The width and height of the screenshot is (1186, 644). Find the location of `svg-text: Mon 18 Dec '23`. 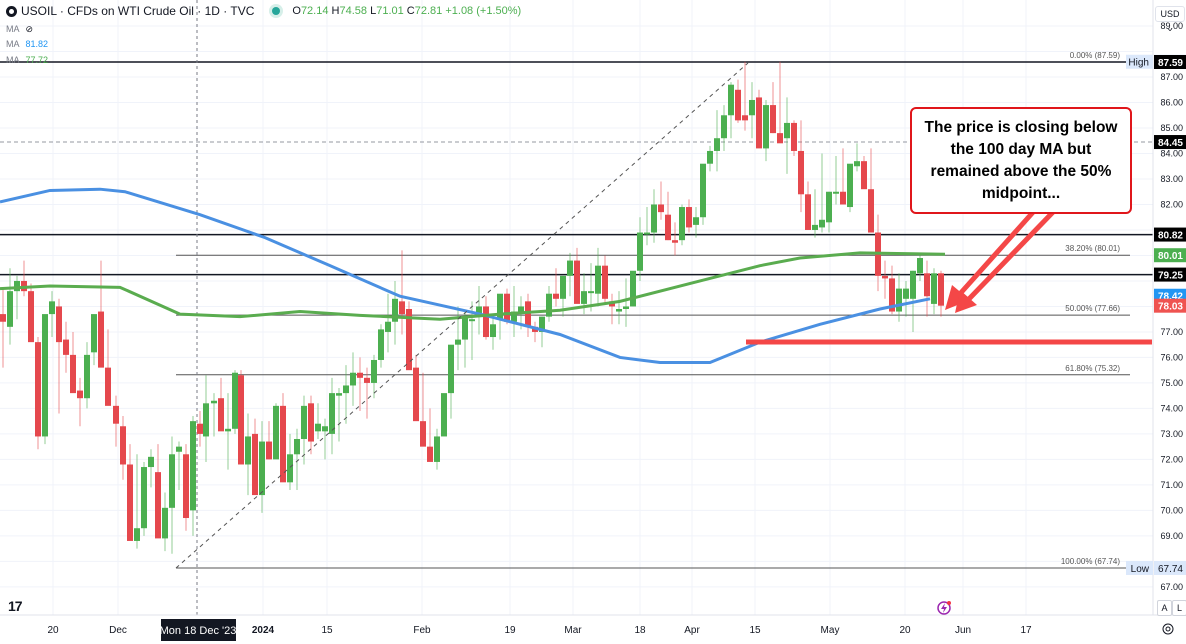

svg-text: Mon 18 Dec '23 is located at coordinates (198, 631).